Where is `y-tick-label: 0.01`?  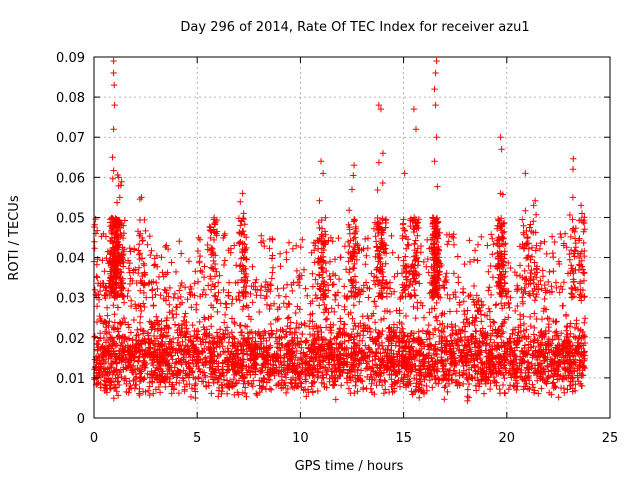 y-tick-label: 0.01 is located at coordinates (70, 379).